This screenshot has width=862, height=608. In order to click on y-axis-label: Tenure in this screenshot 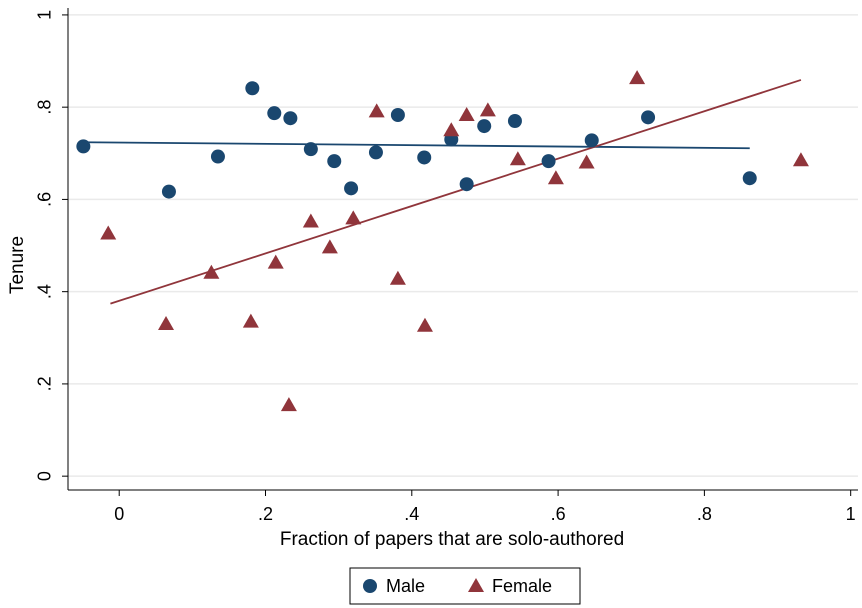, I will do `click(17, 265)`.